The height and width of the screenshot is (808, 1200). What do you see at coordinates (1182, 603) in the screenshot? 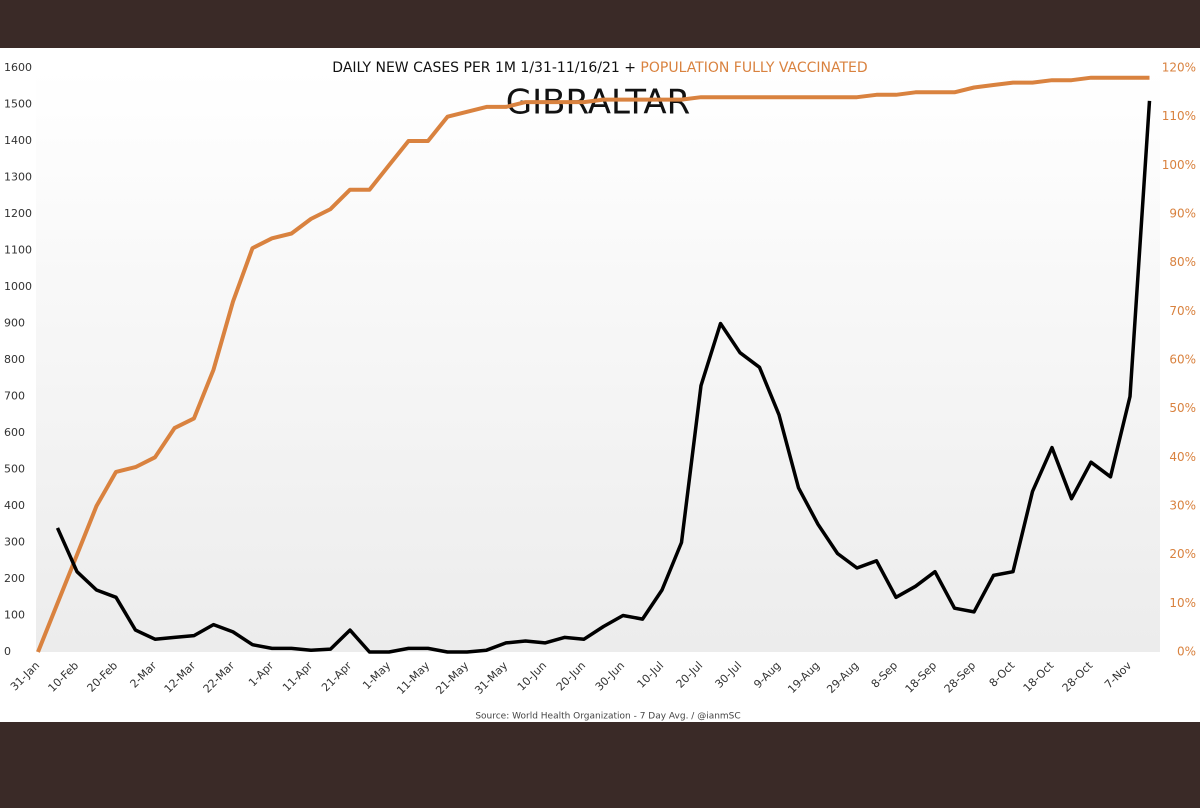
I see `y2-tick-label: 10%` at bounding box center [1182, 603].